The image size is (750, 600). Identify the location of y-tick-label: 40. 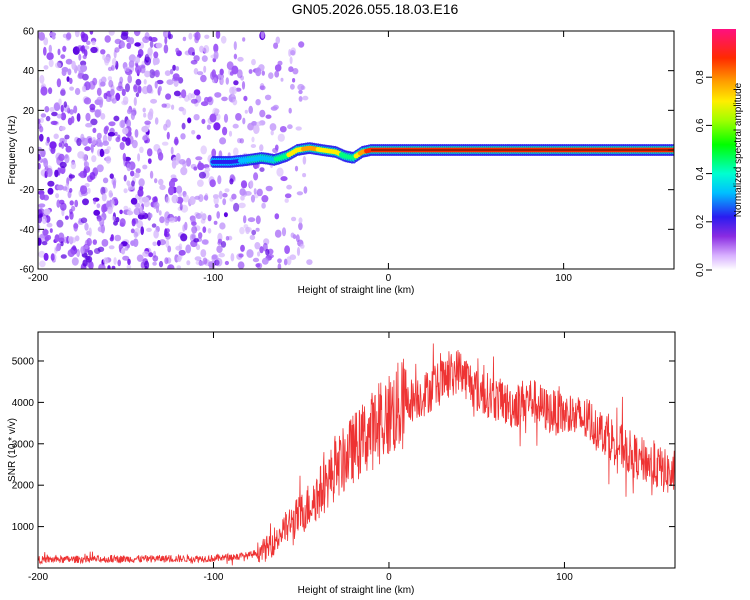
(29, 71).